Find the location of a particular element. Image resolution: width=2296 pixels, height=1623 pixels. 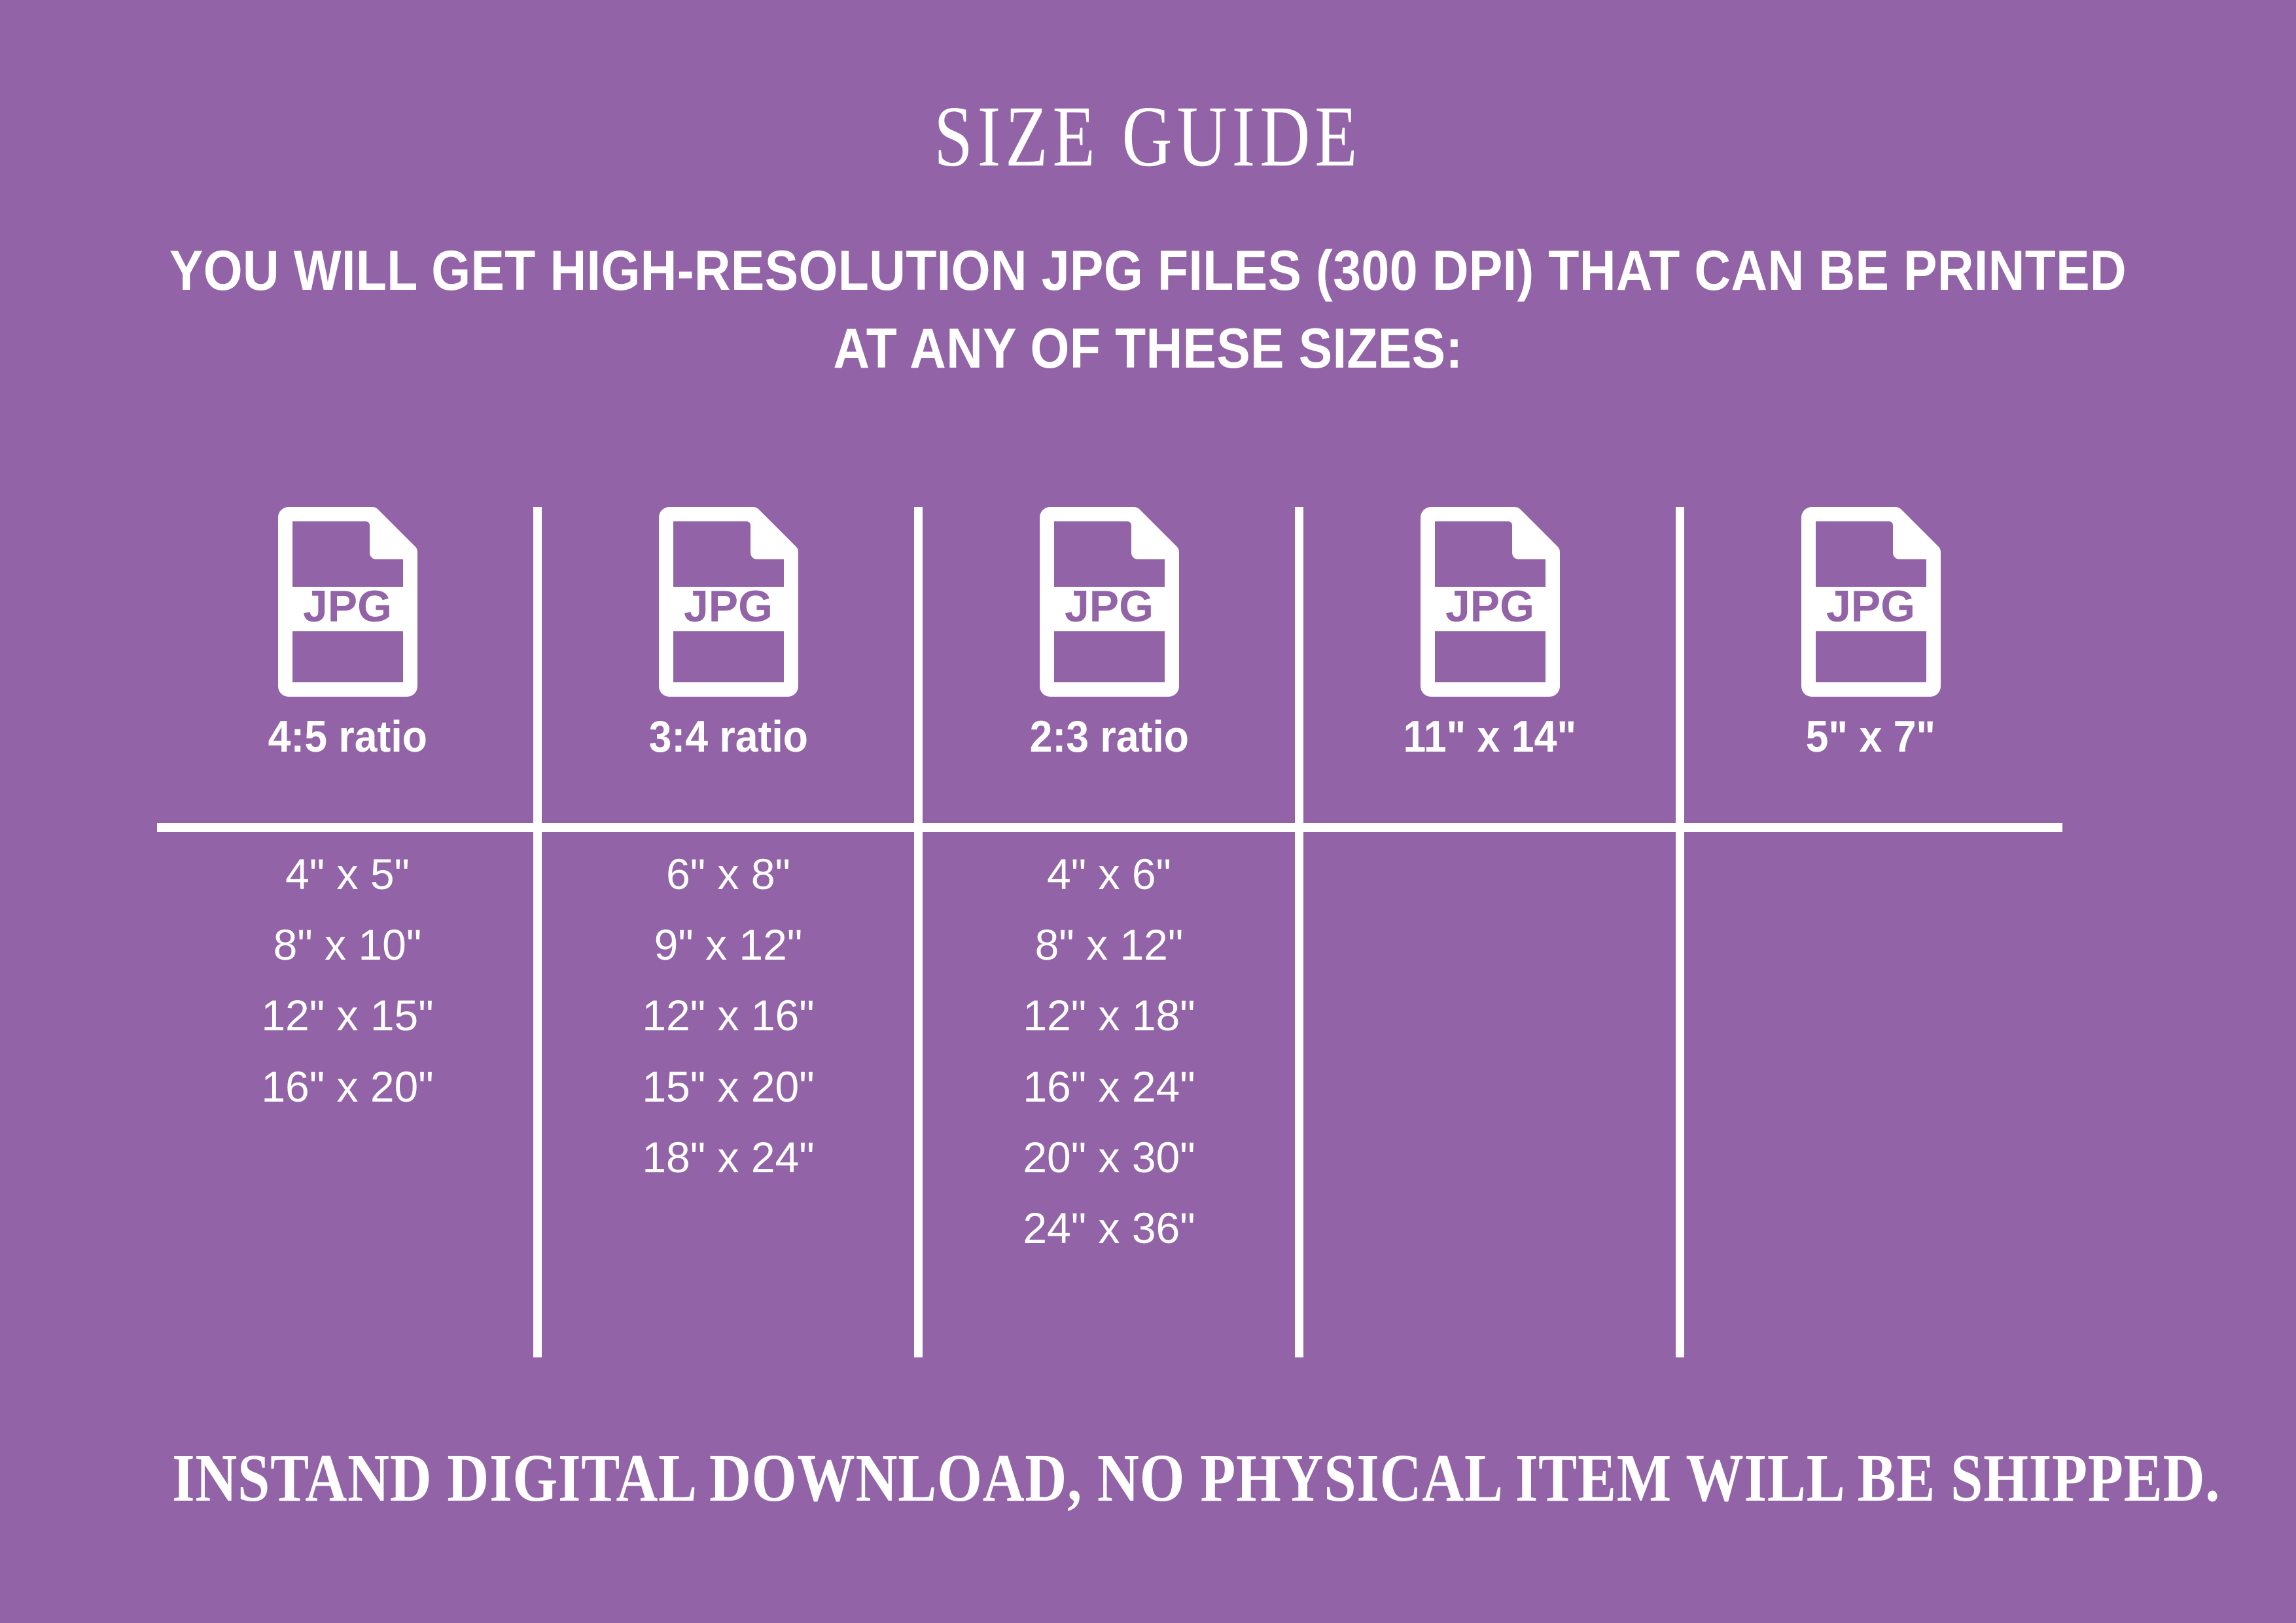

list-item: 4" x 5" is located at coordinates (347, 874).